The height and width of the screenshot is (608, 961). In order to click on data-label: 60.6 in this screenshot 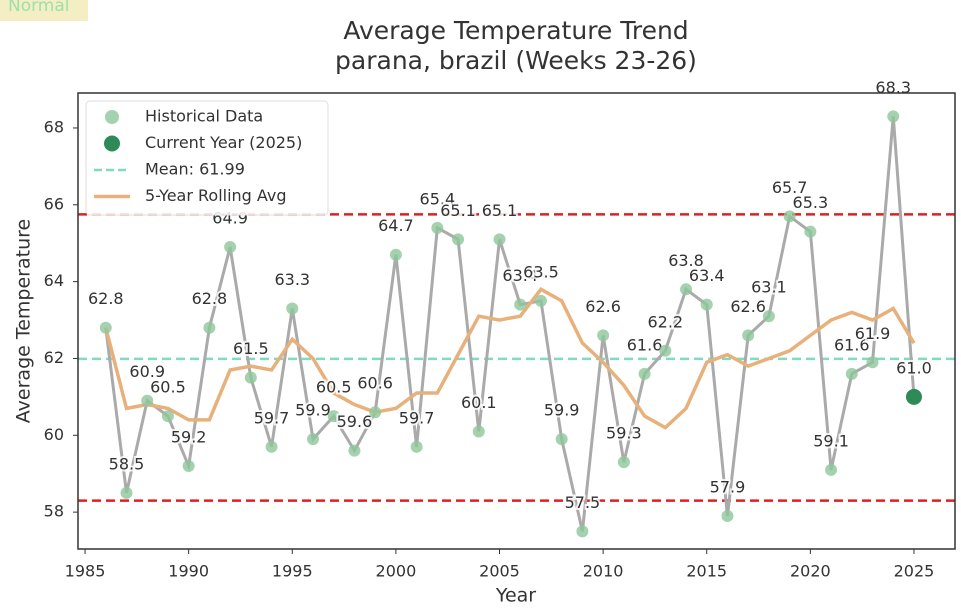, I will do `click(375, 383)`.